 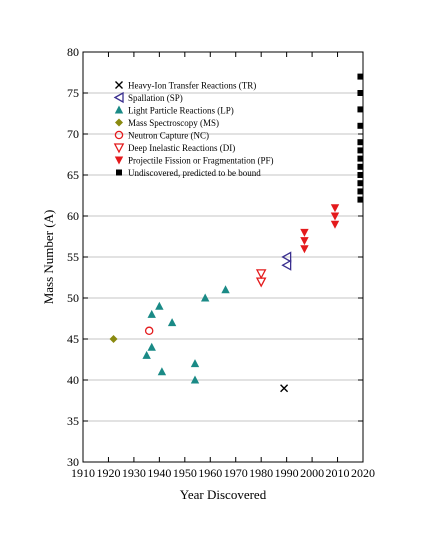 I want to click on y-tick-label-80: 80, so click(x=73, y=52).